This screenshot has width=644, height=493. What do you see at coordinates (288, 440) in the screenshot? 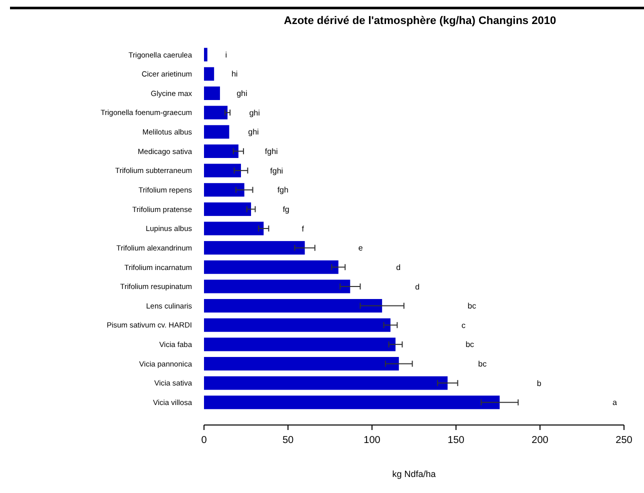
I see `x-tick-label: 50` at bounding box center [288, 440].